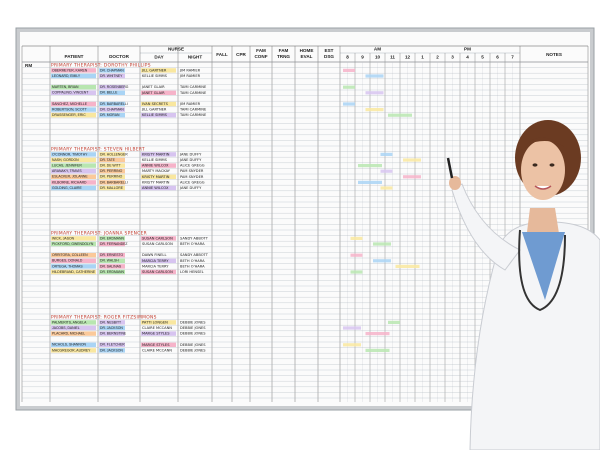 The width and height of the screenshot is (600, 450). Describe the element at coordinates (111, 171) in the screenshot. I see `doctor-name: DR. PERRINO` at that location.